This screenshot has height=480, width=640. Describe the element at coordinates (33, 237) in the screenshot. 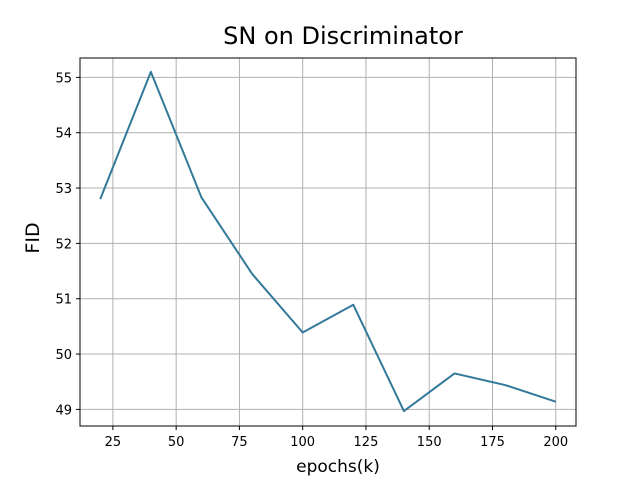

I see `y-axis-label: FID` at that location.